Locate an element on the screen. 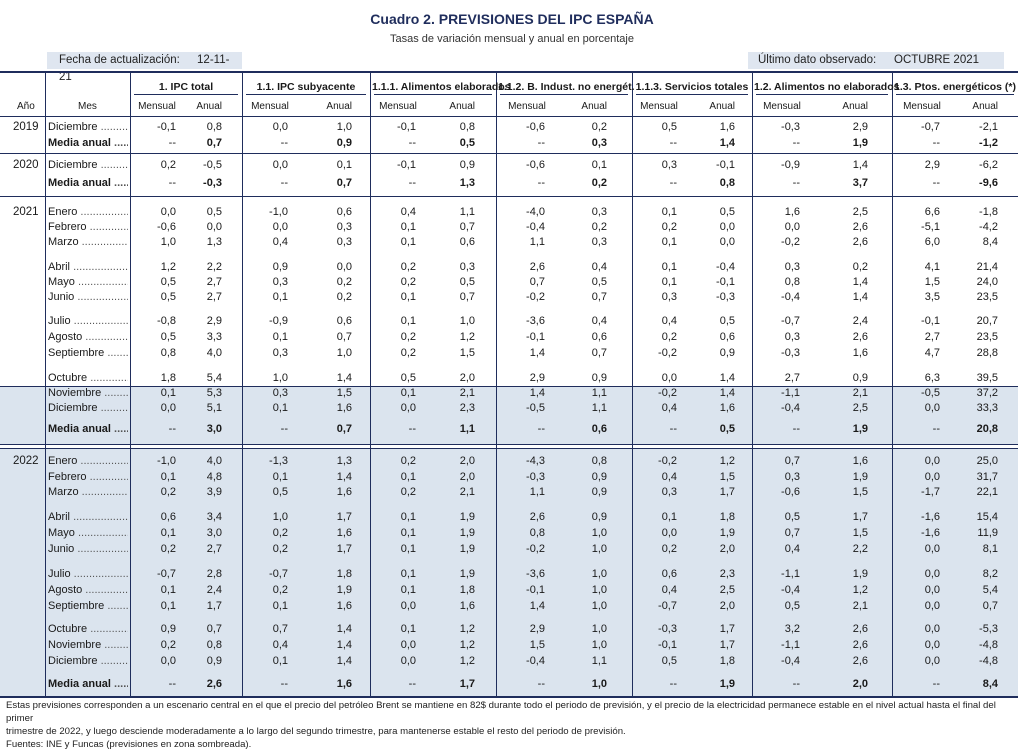 This screenshot has width=1024, height=751. monthly-value: 1,8 is located at coordinates (168, 378).